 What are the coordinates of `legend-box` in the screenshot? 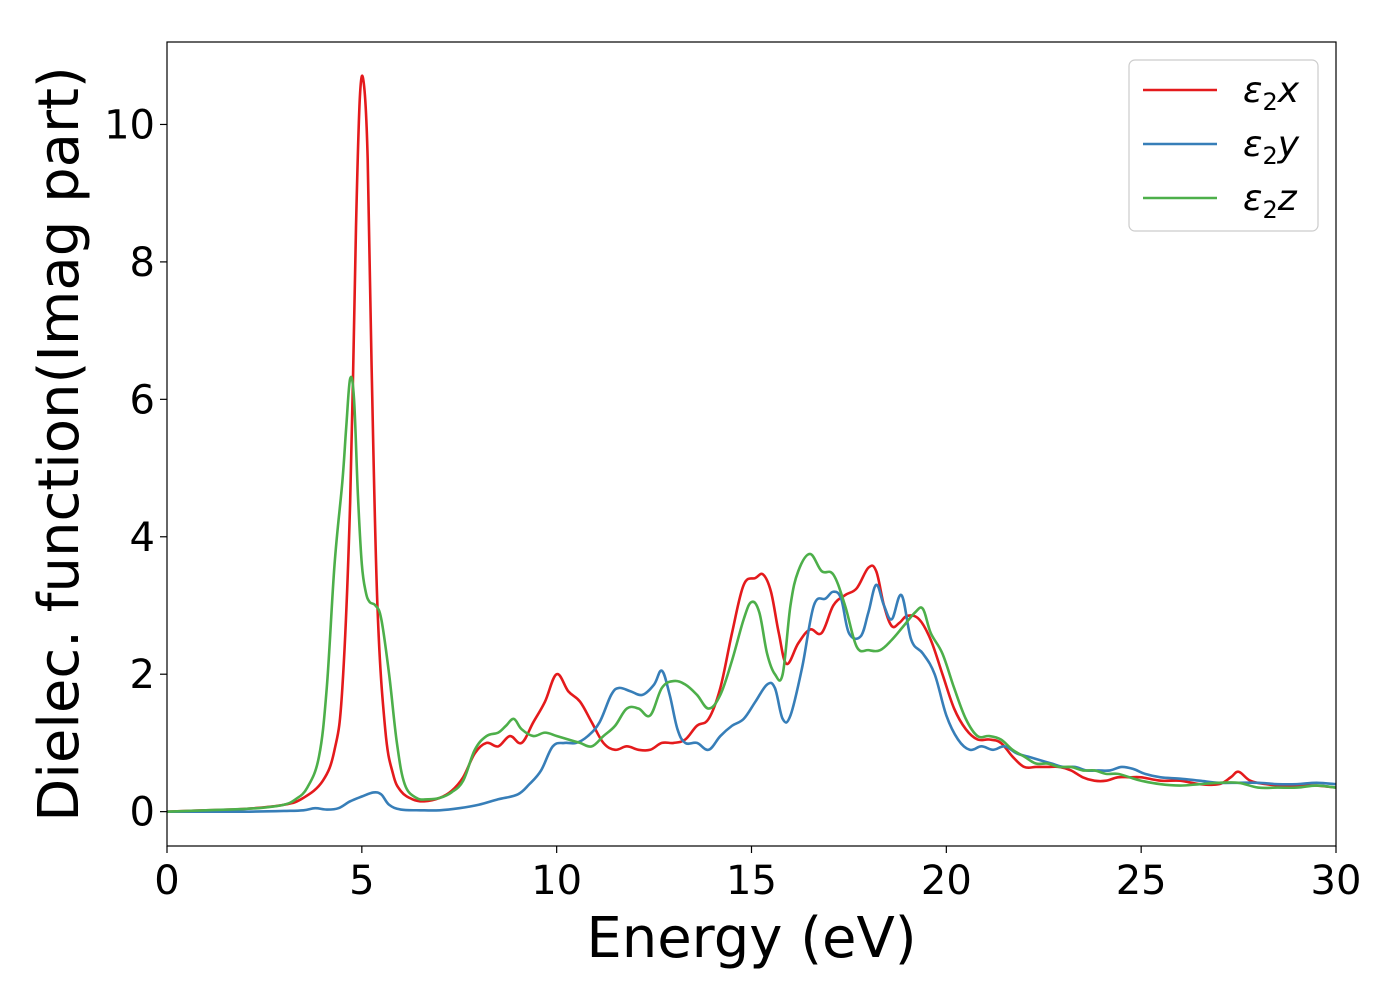 It's located at (1223, 145).